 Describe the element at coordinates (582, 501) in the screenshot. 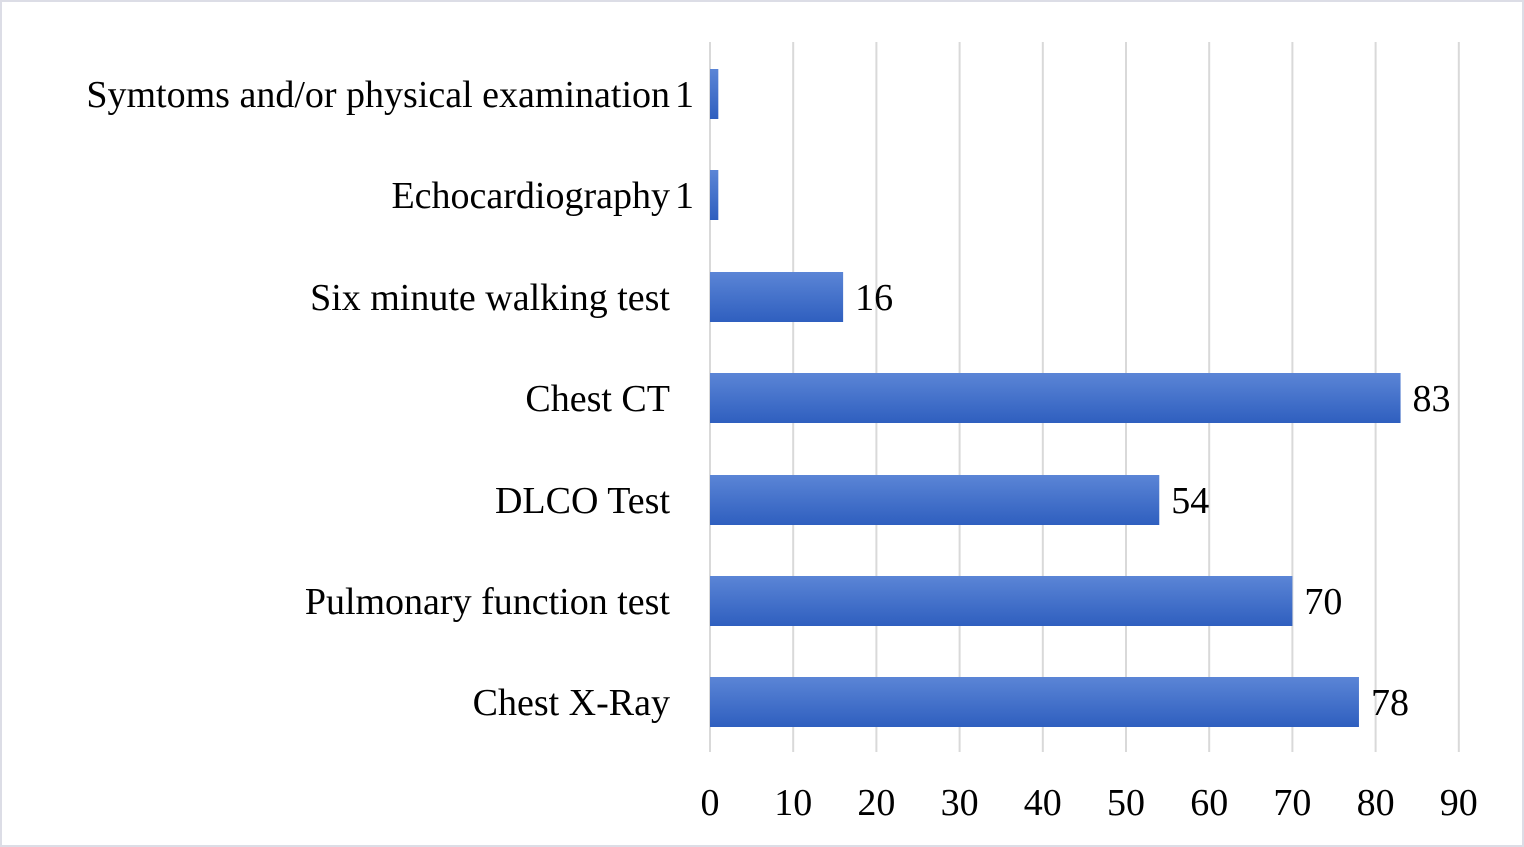

I see `category-label: DLCO Test` at that location.